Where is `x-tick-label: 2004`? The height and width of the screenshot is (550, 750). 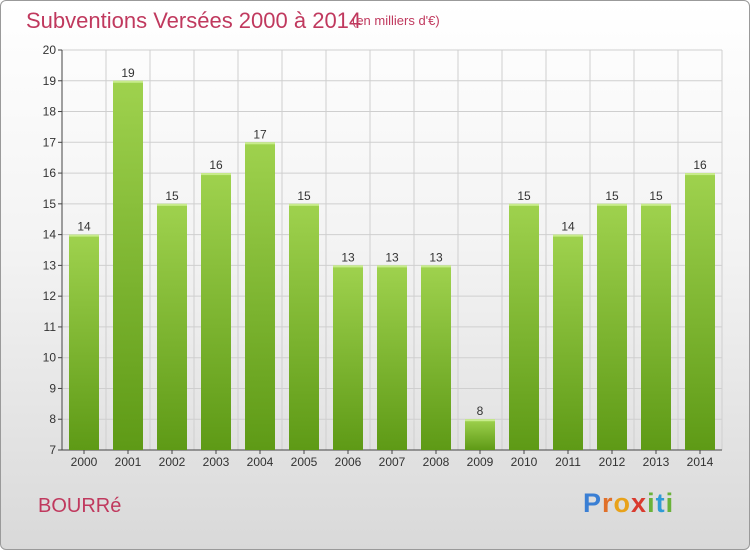
x-tick-label: 2004 is located at coordinates (260, 462).